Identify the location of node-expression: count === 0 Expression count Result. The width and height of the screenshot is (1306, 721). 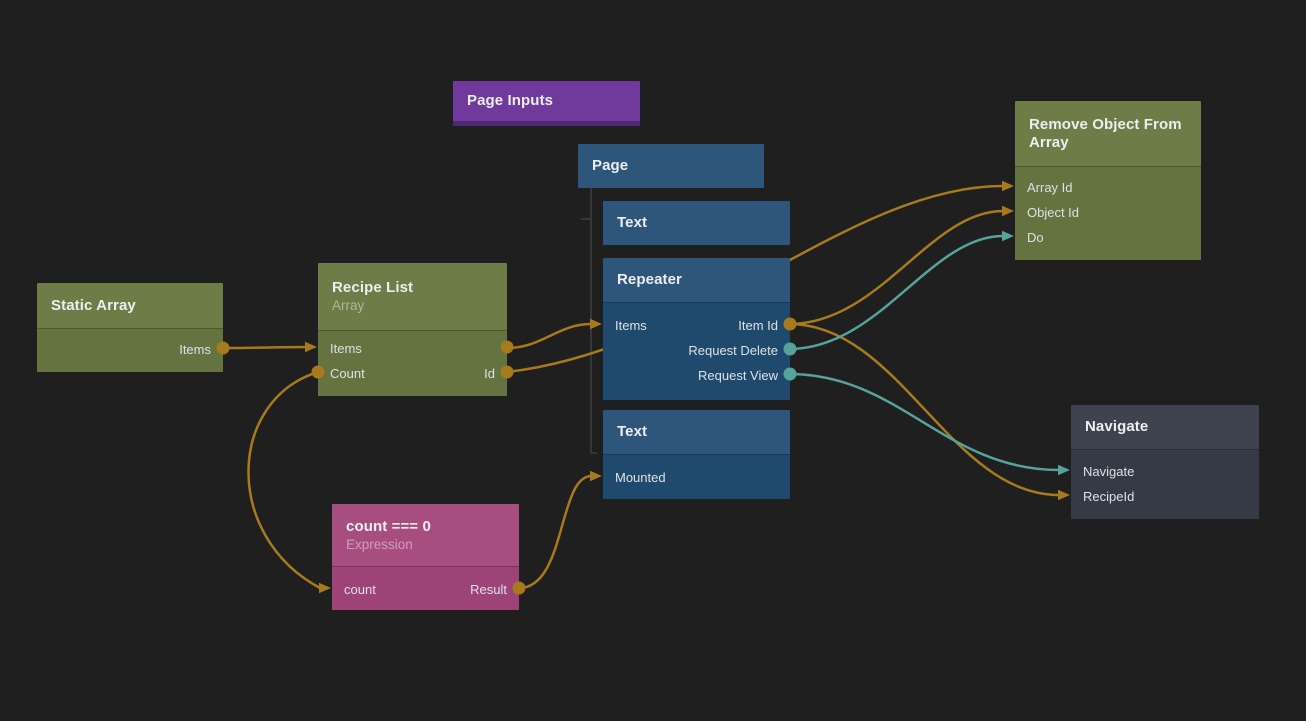
(425, 557).